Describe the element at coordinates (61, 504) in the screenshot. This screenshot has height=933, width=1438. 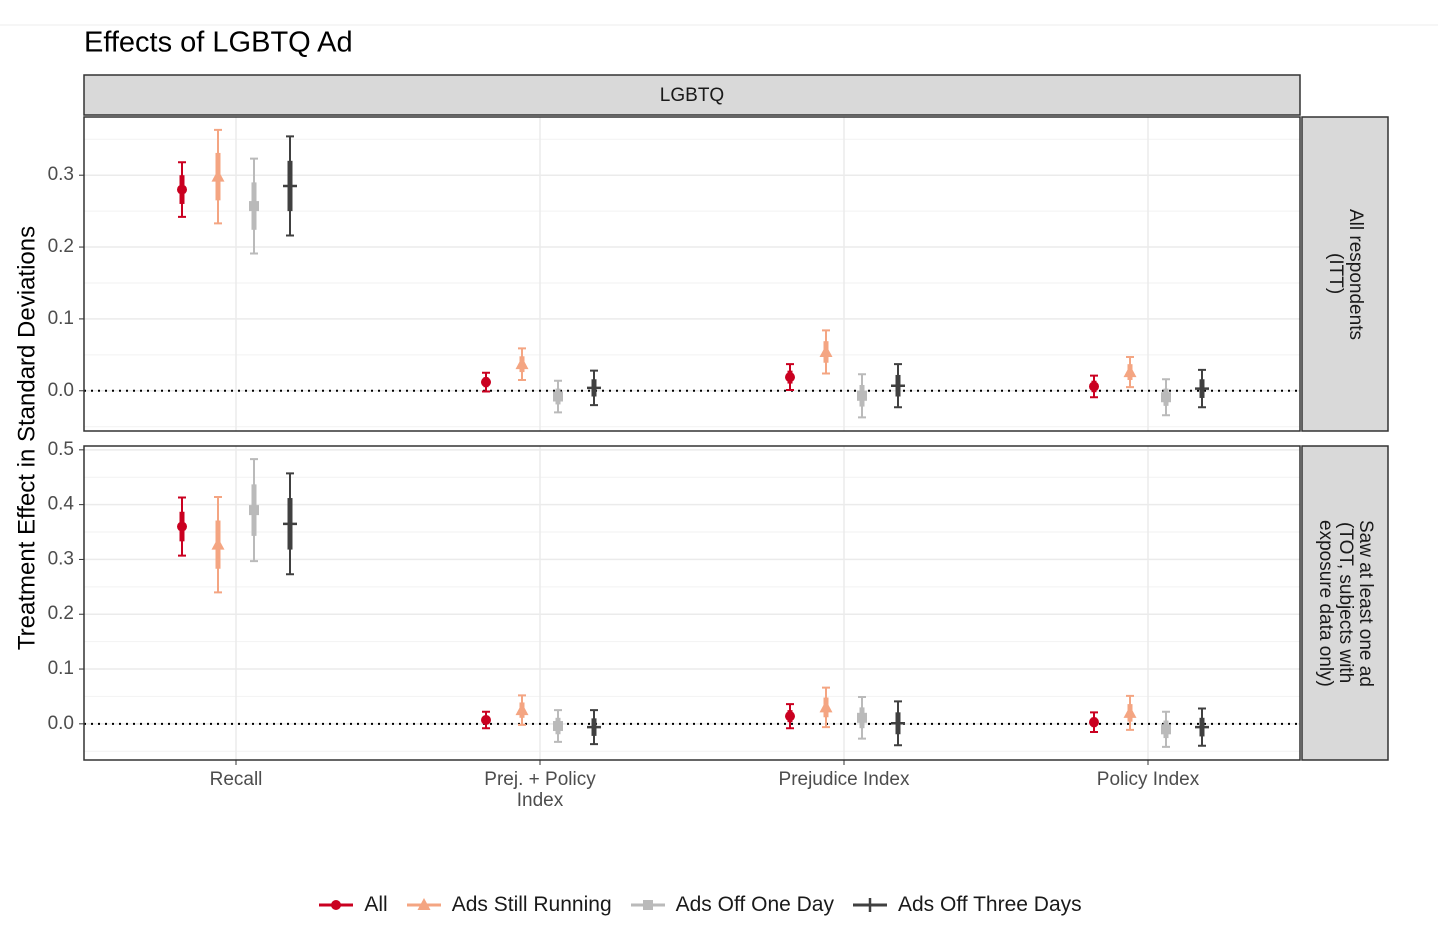
I see `y-tick-label: 0.4` at that location.